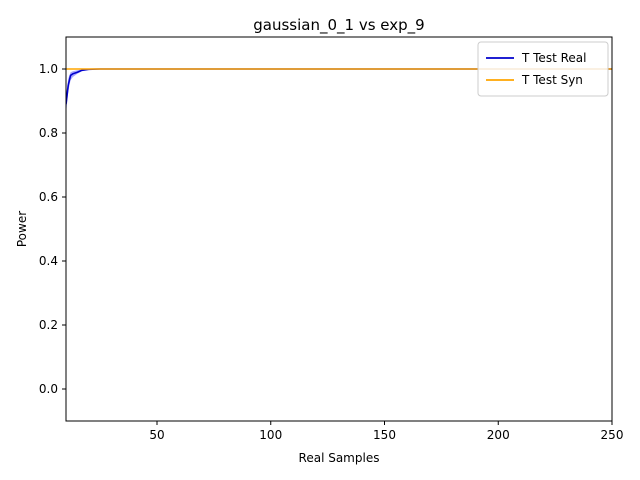 Image resolution: width=640 pixels, height=480 pixels. Describe the element at coordinates (48, 197) in the screenshot. I see `y-tick-label: 0.6` at that location.